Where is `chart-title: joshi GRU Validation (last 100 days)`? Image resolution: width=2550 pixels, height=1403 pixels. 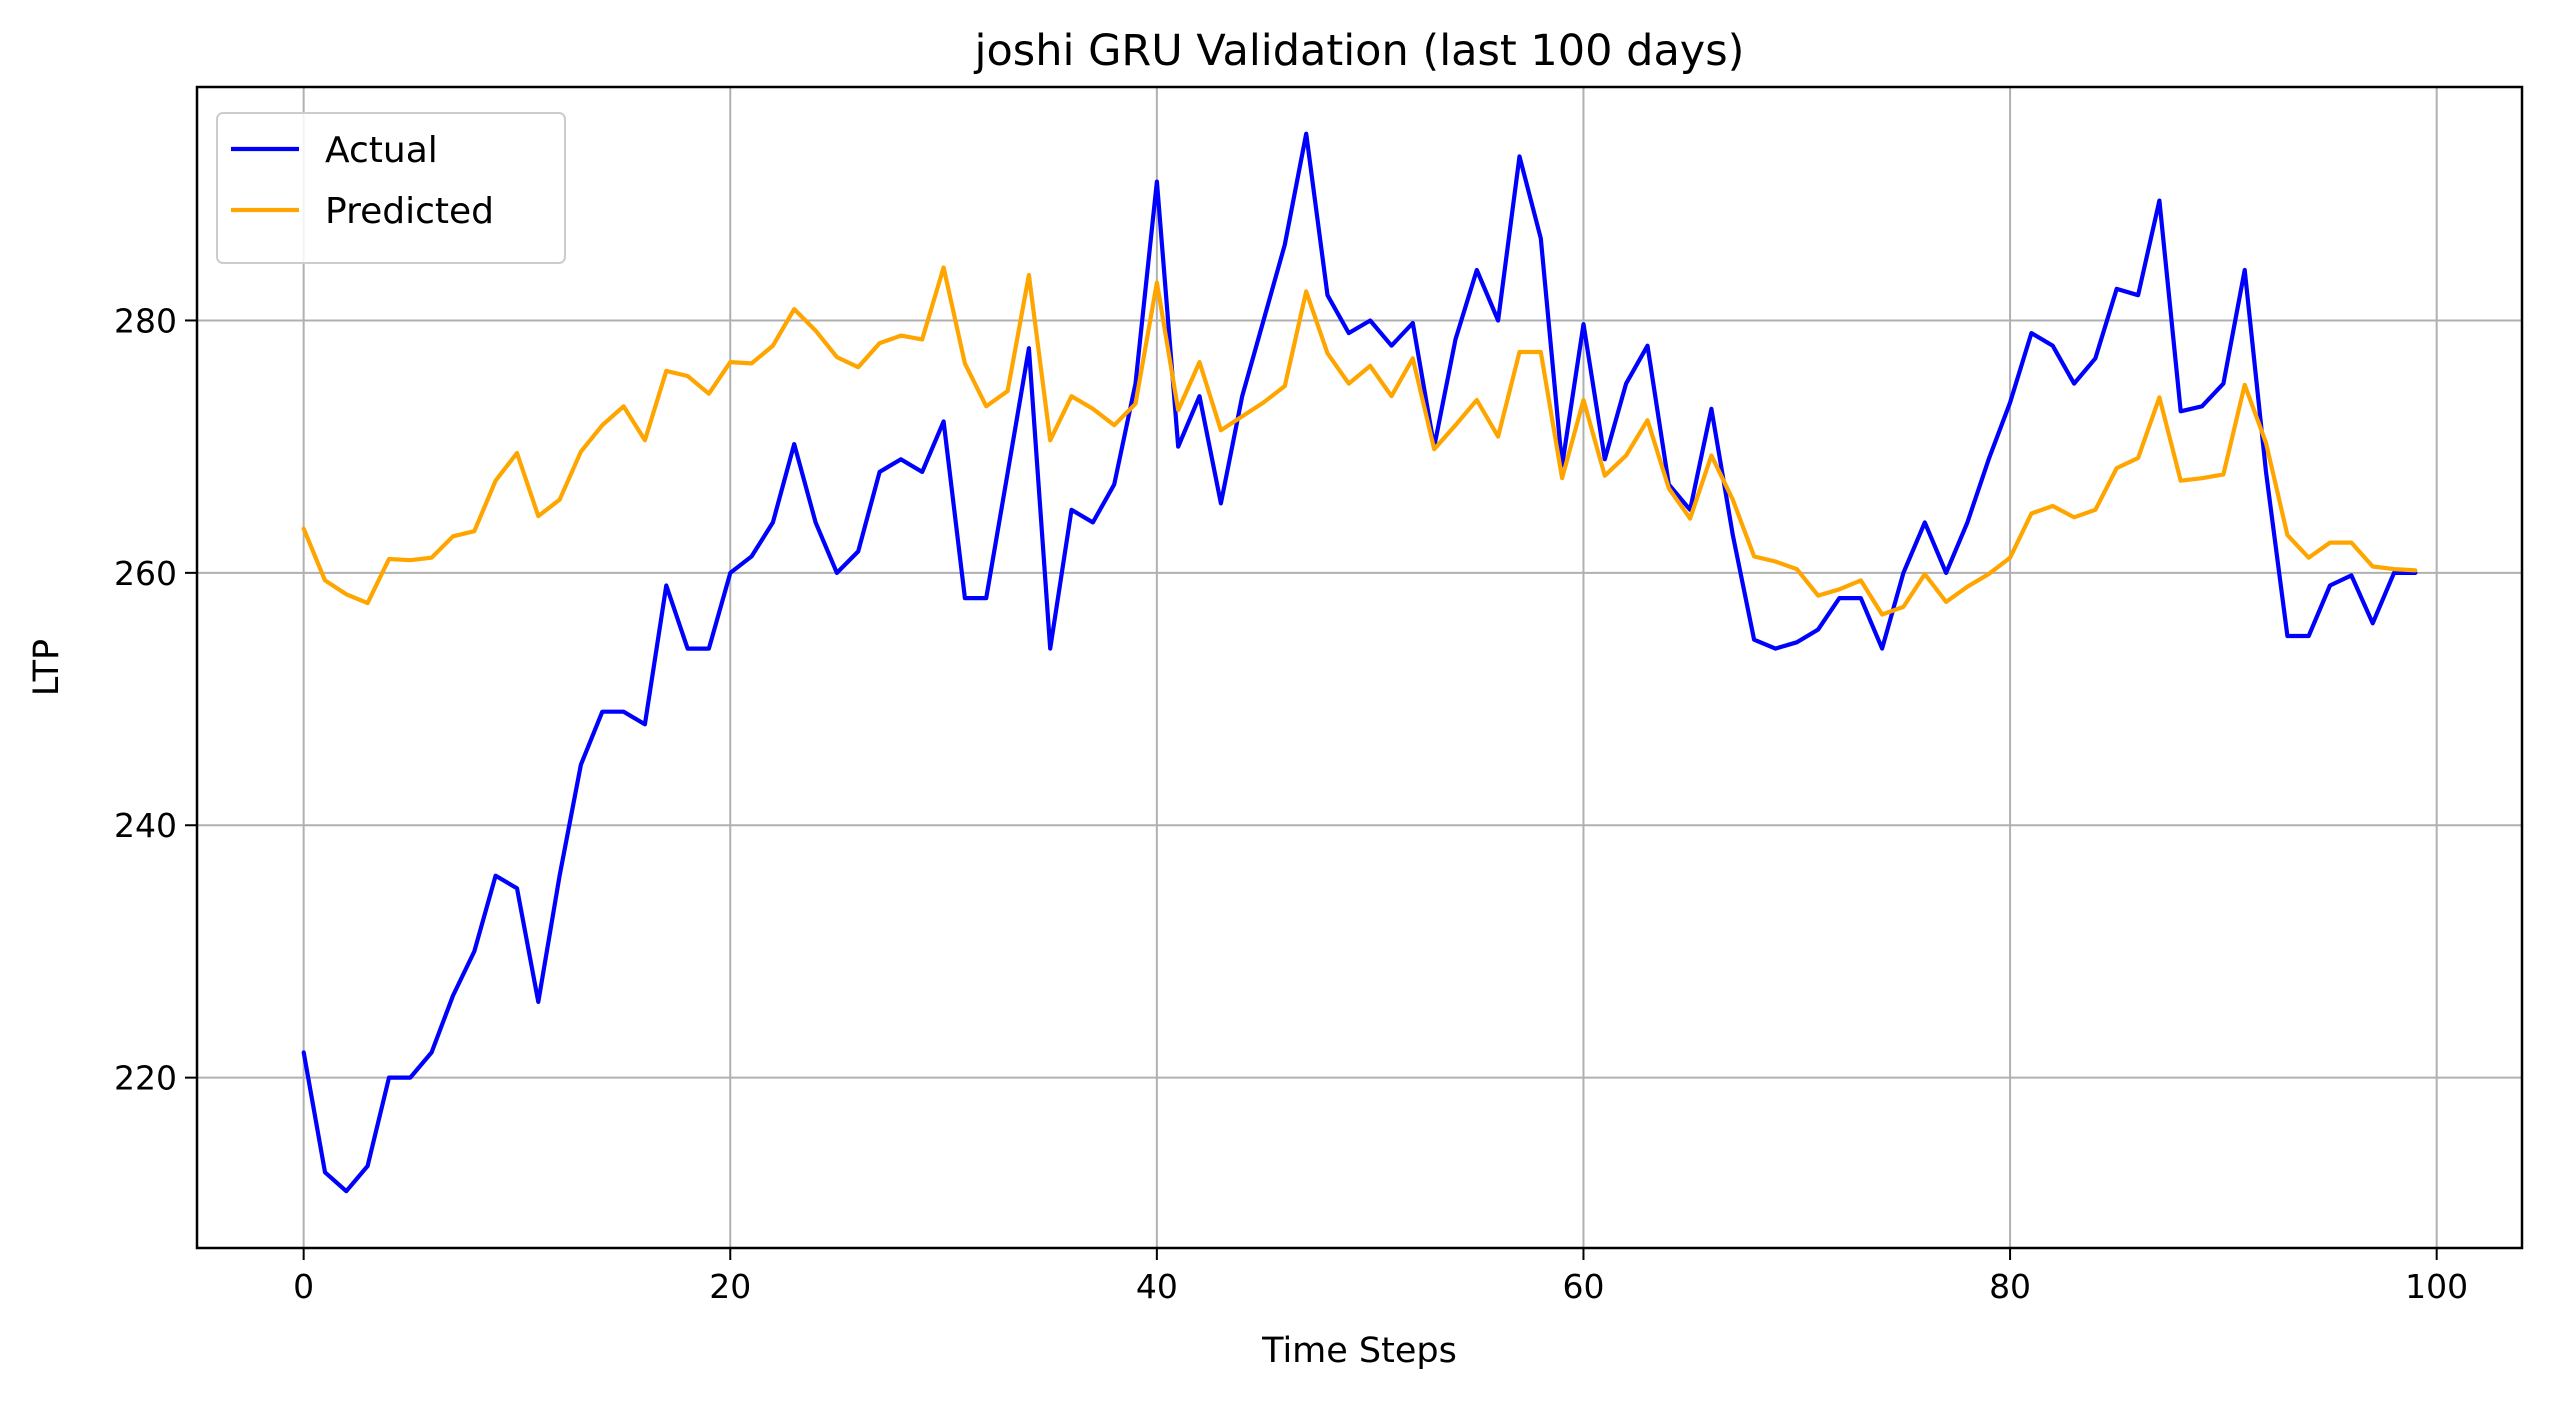
chart-title: joshi GRU Validation (last 100 days) is located at coordinates (1359, 51).